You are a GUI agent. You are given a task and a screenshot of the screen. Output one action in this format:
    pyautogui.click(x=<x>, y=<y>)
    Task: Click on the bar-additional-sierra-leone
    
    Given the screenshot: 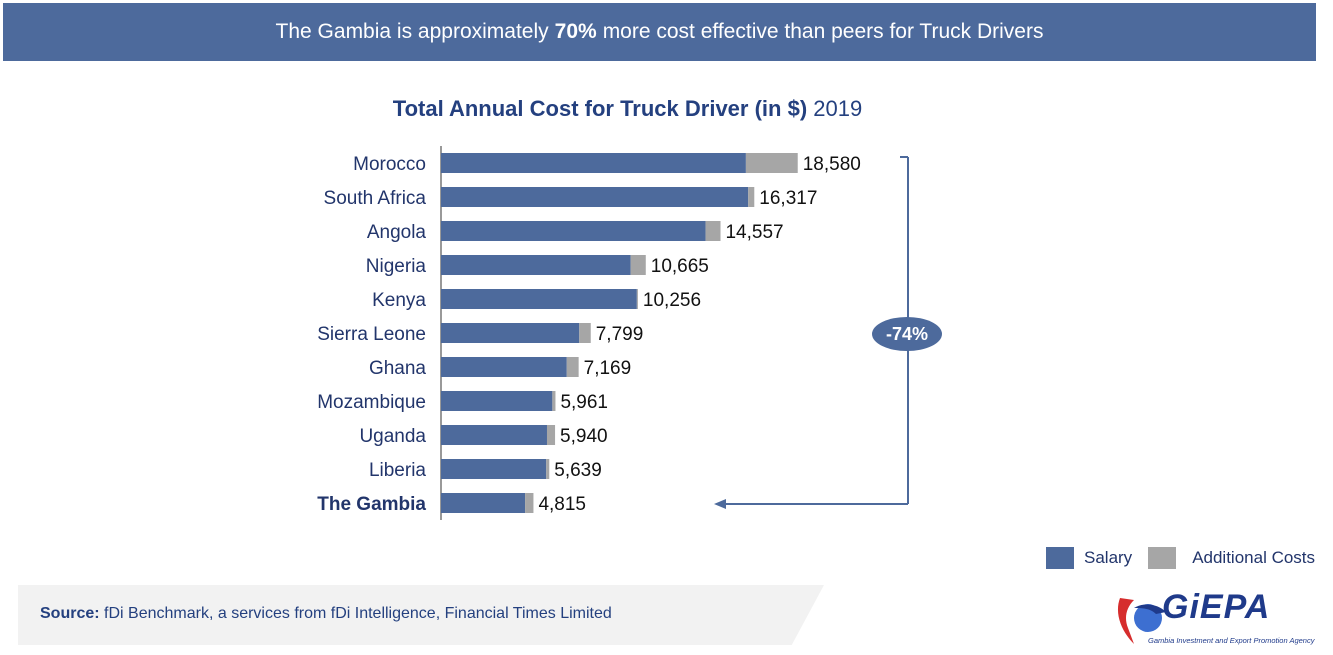 What is the action you would take?
    pyautogui.click(x=585, y=333)
    